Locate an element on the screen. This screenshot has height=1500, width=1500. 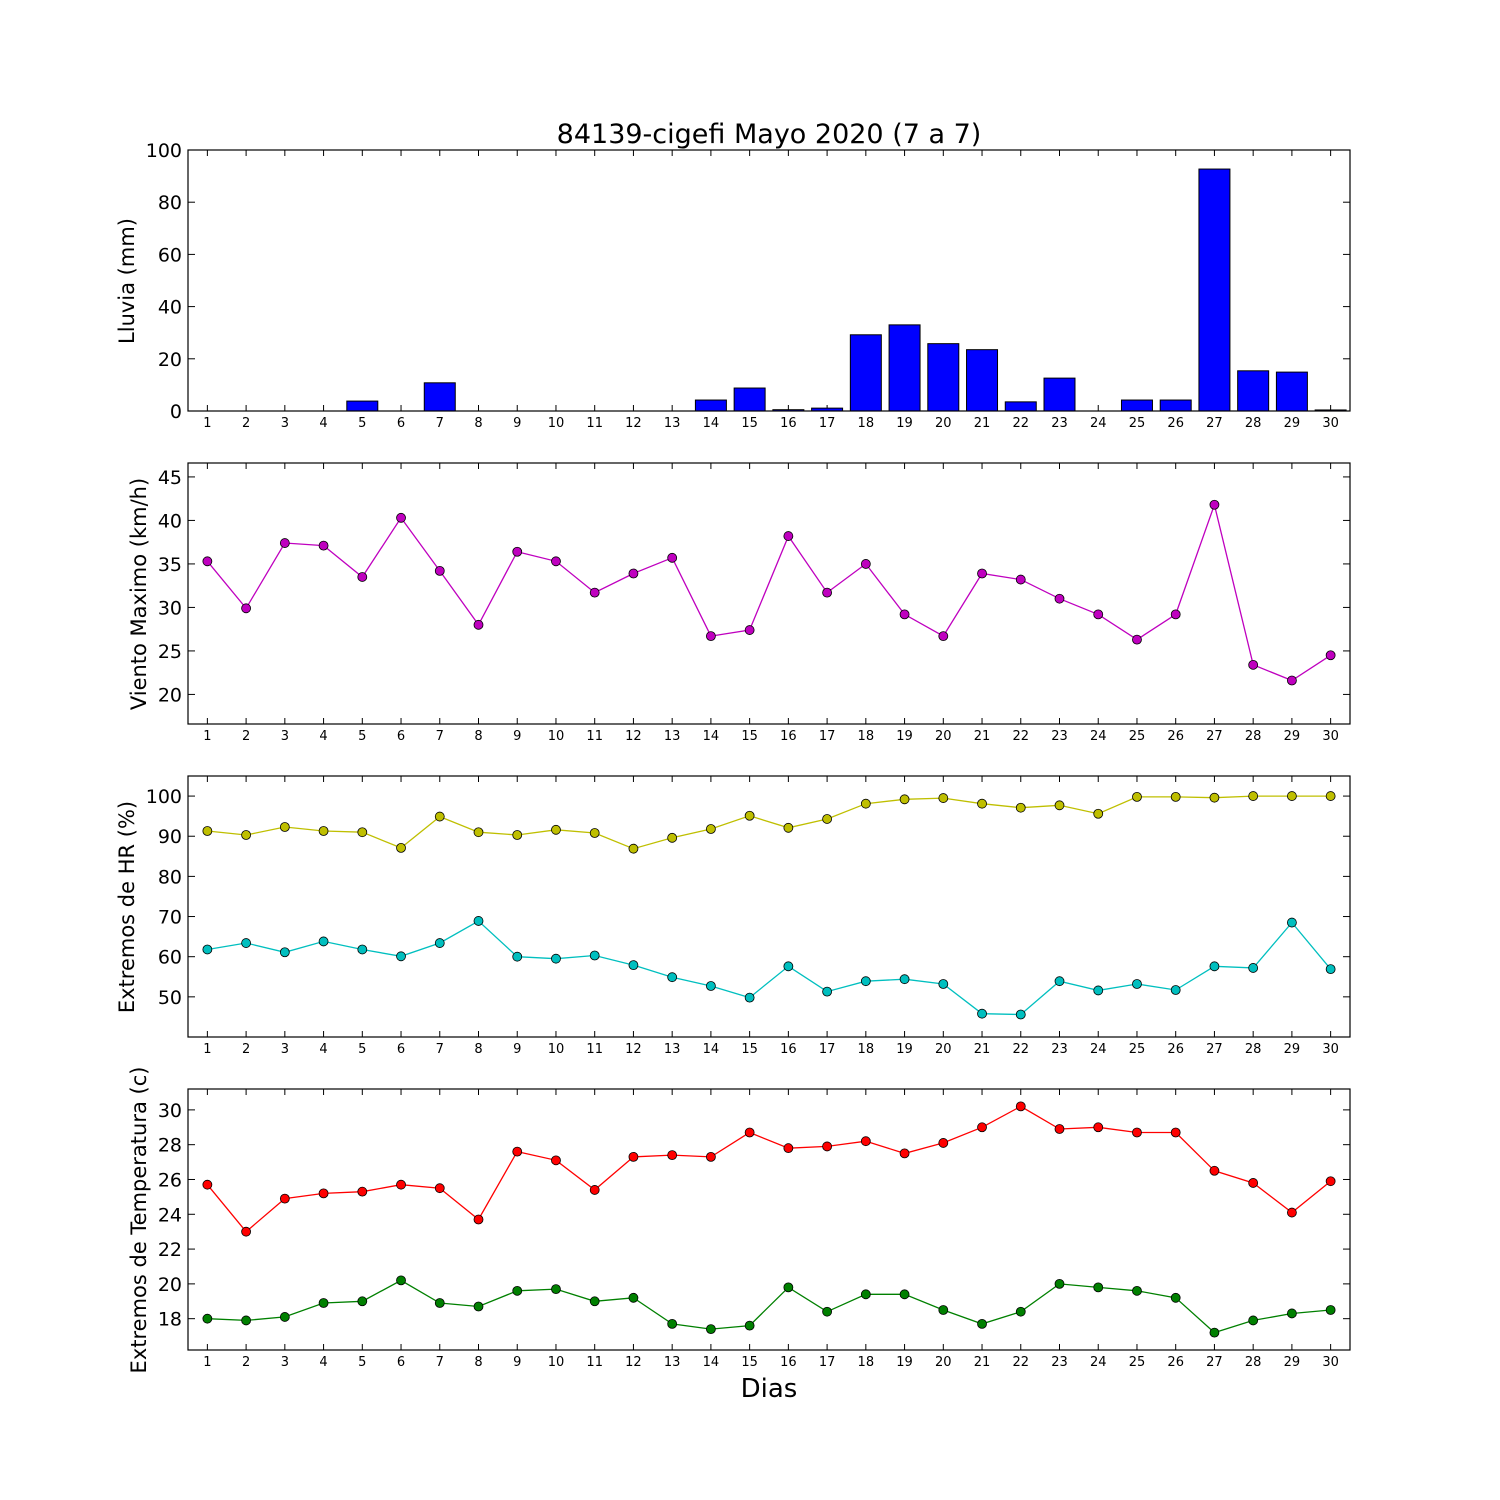
chart-title: 84139-cigefi Mayo 2020 (7 a 7) is located at coordinates (769, 134).